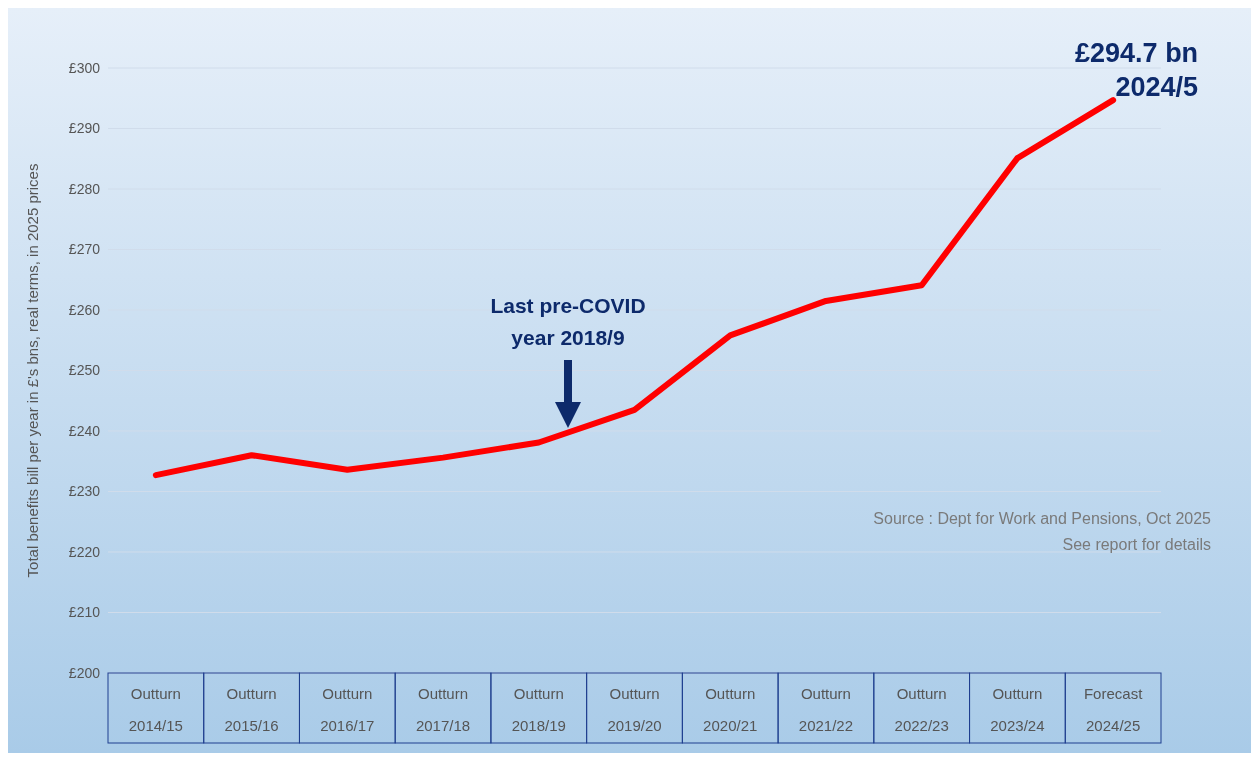  Describe the element at coordinates (84, 128) in the screenshot. I see `y-tick-label: £290` at that location.